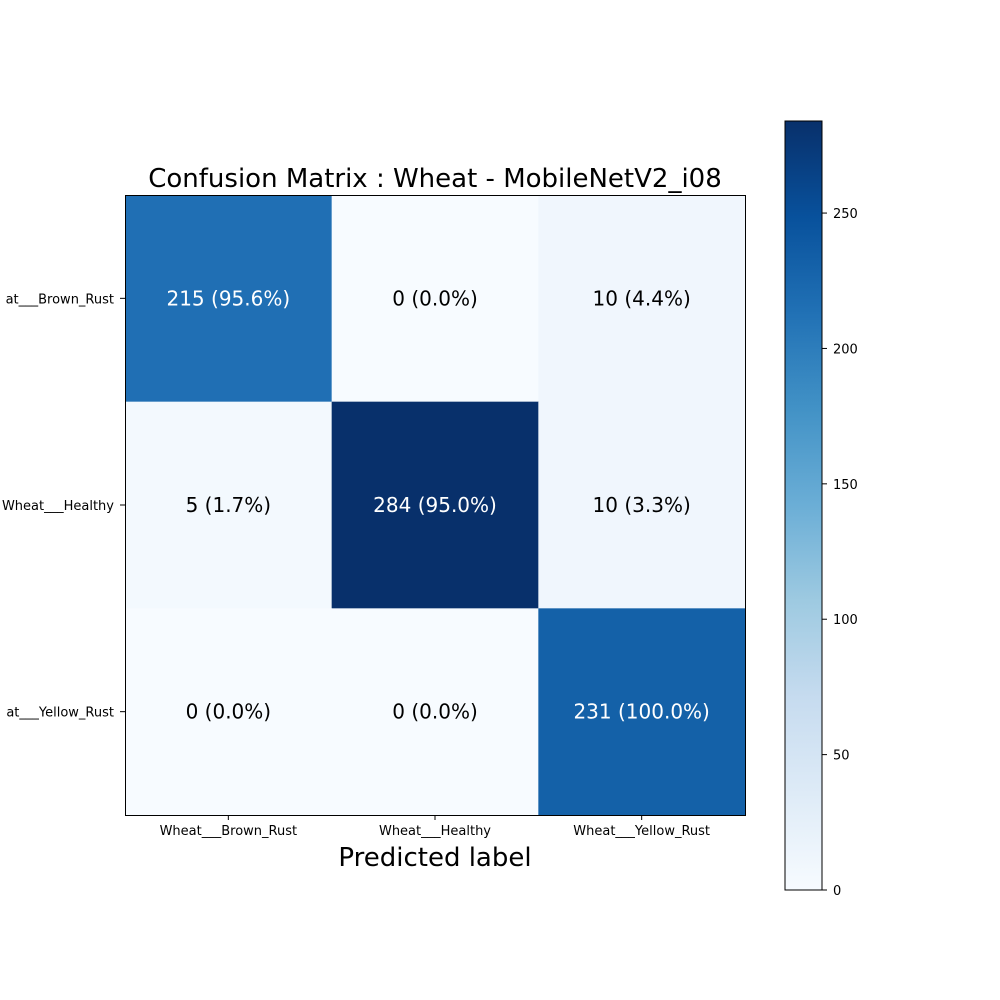 The image size is (1000, 1000). Describe the element at coordinates (837, 891) in the screenshot. I see `colorbar-tick-label: 0` at that location.